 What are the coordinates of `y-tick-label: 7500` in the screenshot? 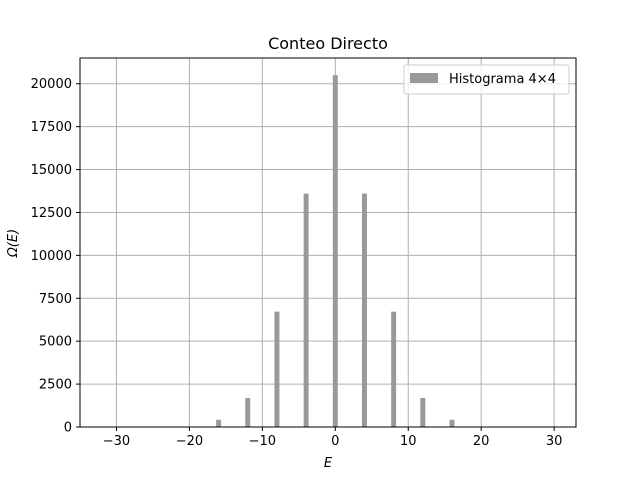 It's located at (55, 299).